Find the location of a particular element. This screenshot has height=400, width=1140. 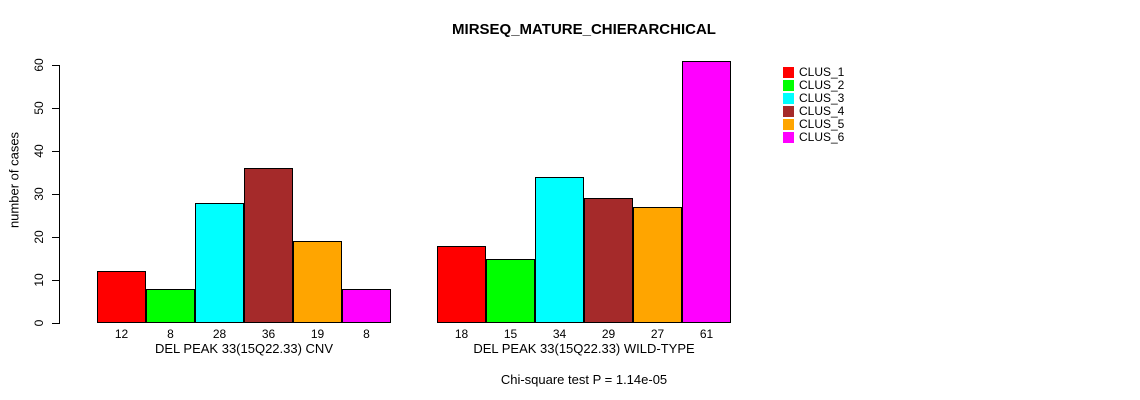

y-tick-label: 20 is located at coordinates (39, 237).